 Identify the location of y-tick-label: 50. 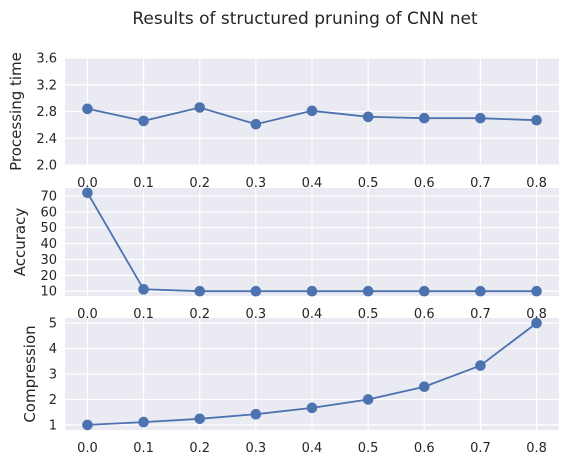
(48, 228).